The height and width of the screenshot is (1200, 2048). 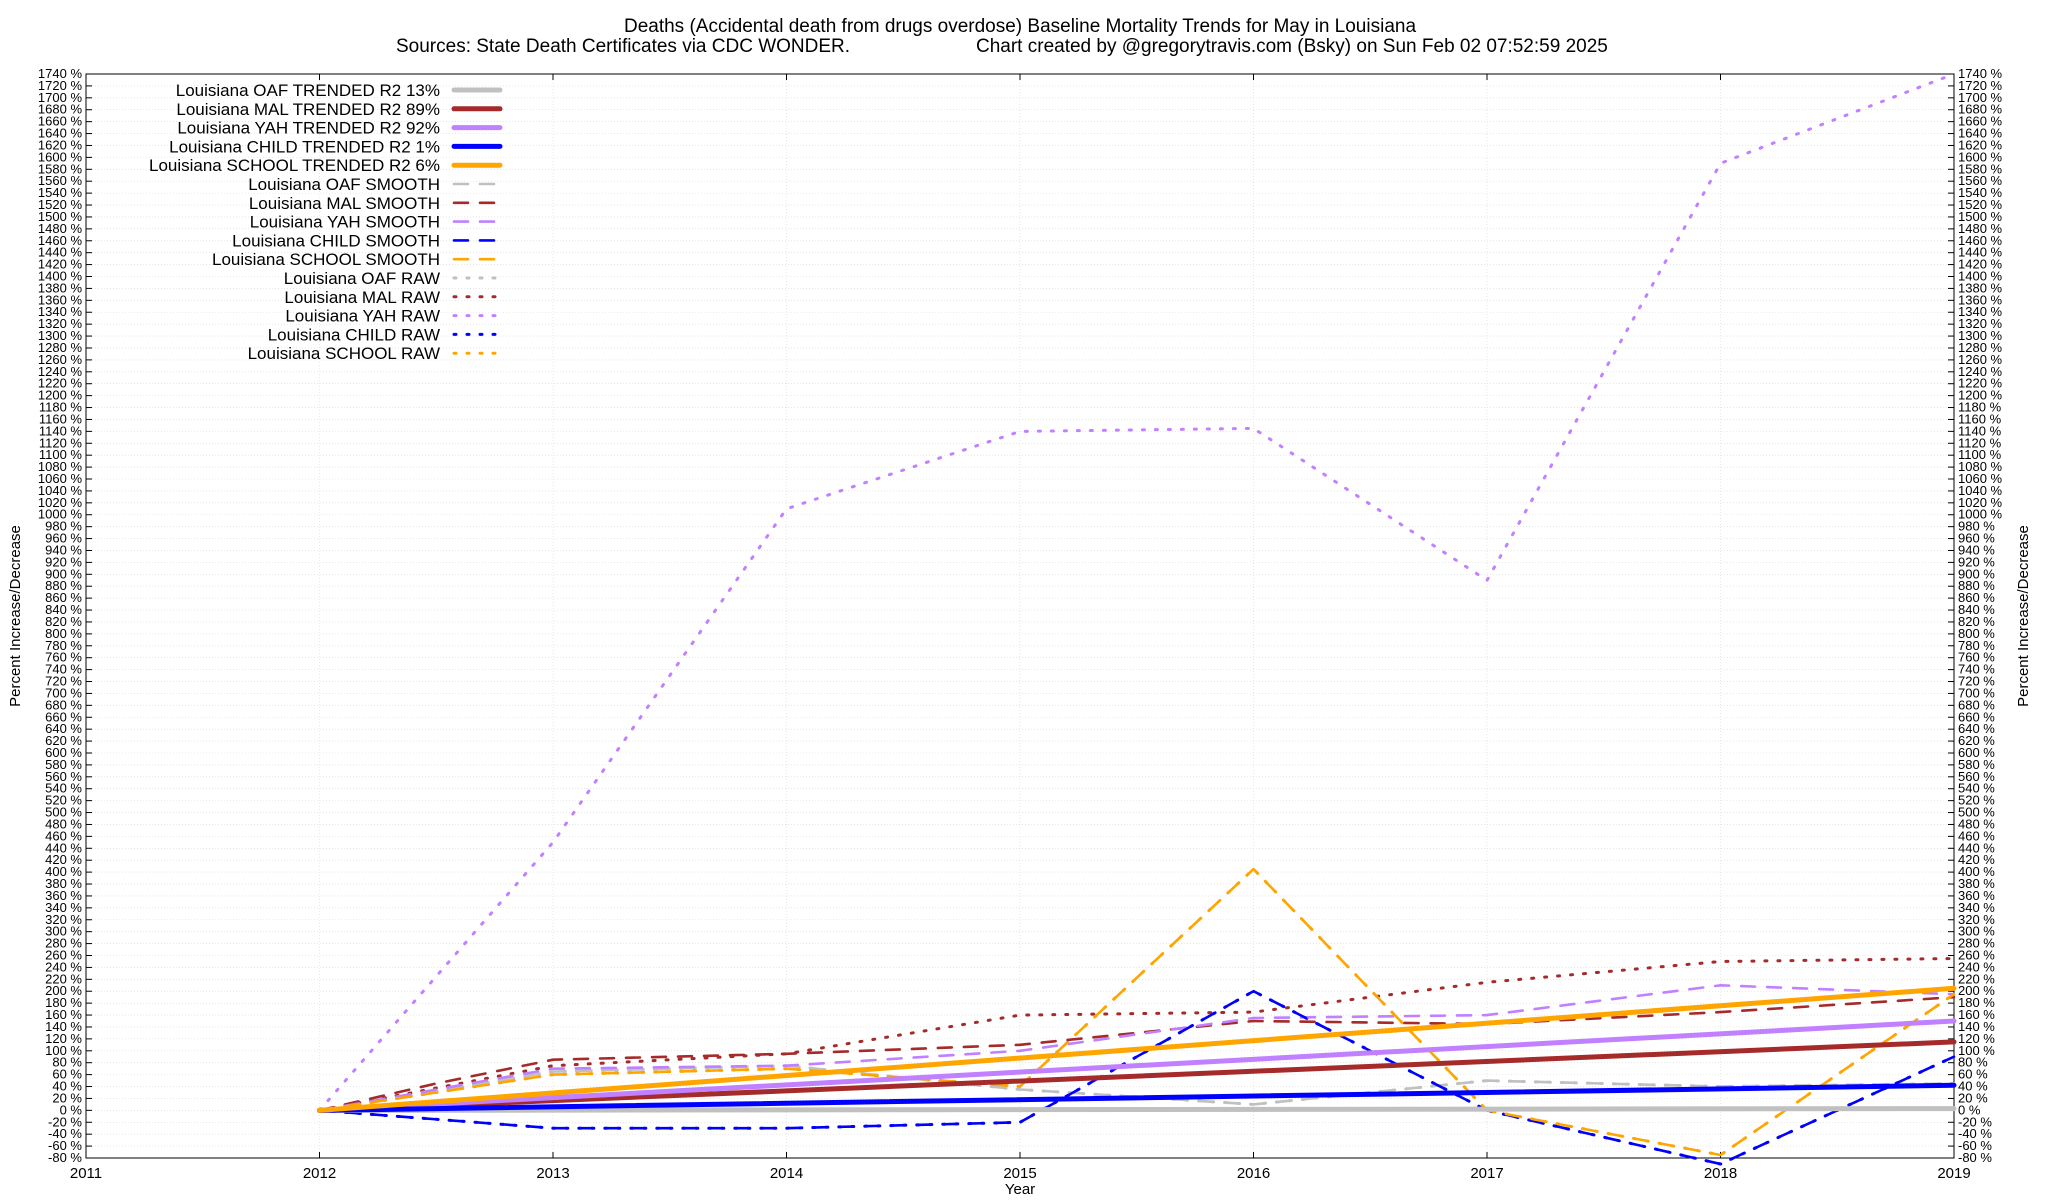 I want to click on y-tick-label-left: 300 %, so click(x=63, y=931).